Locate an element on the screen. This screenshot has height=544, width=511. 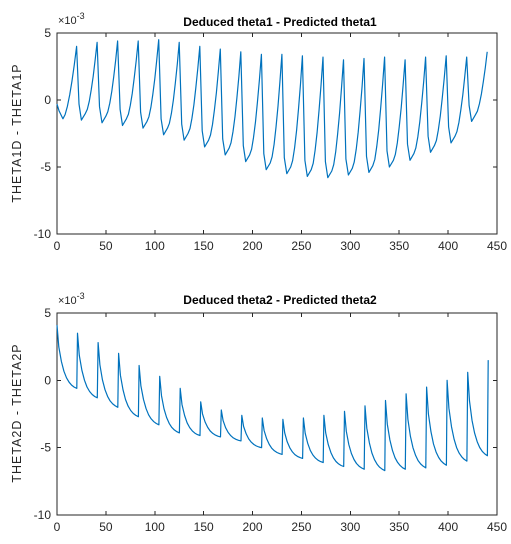
y-axis-label: THETA1D - THETA1P is located at coordinates (17, 132).